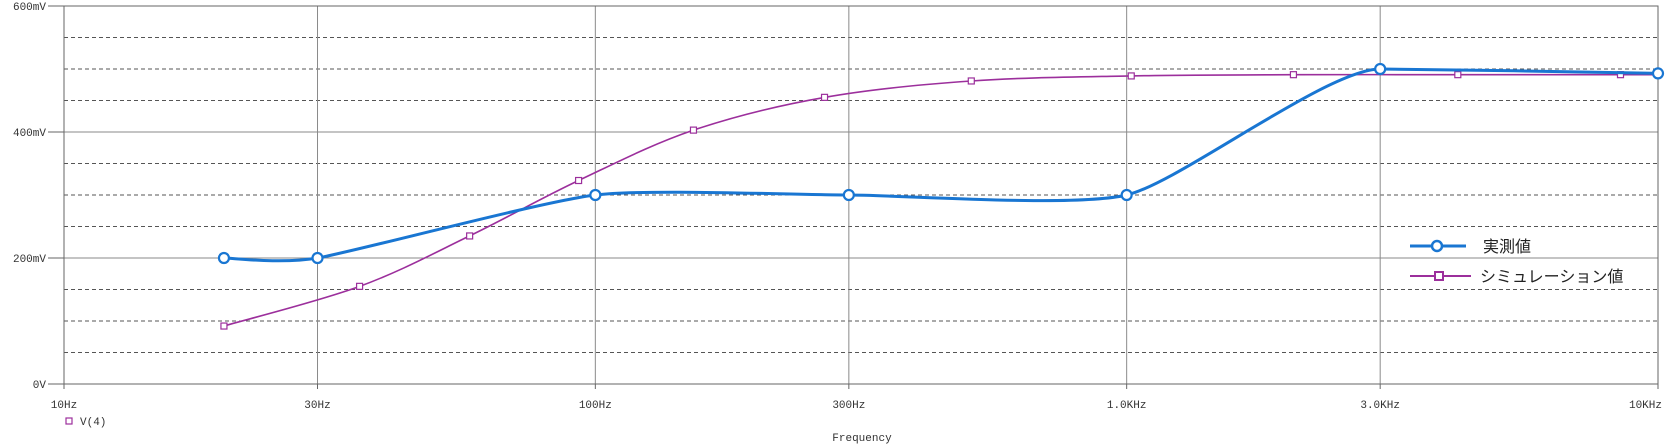 This screenshot has width=1667, height=444. Describe the element at coordinates (862, 438) in the screenshot. I see `x-axis-title: Frequency` at that location.